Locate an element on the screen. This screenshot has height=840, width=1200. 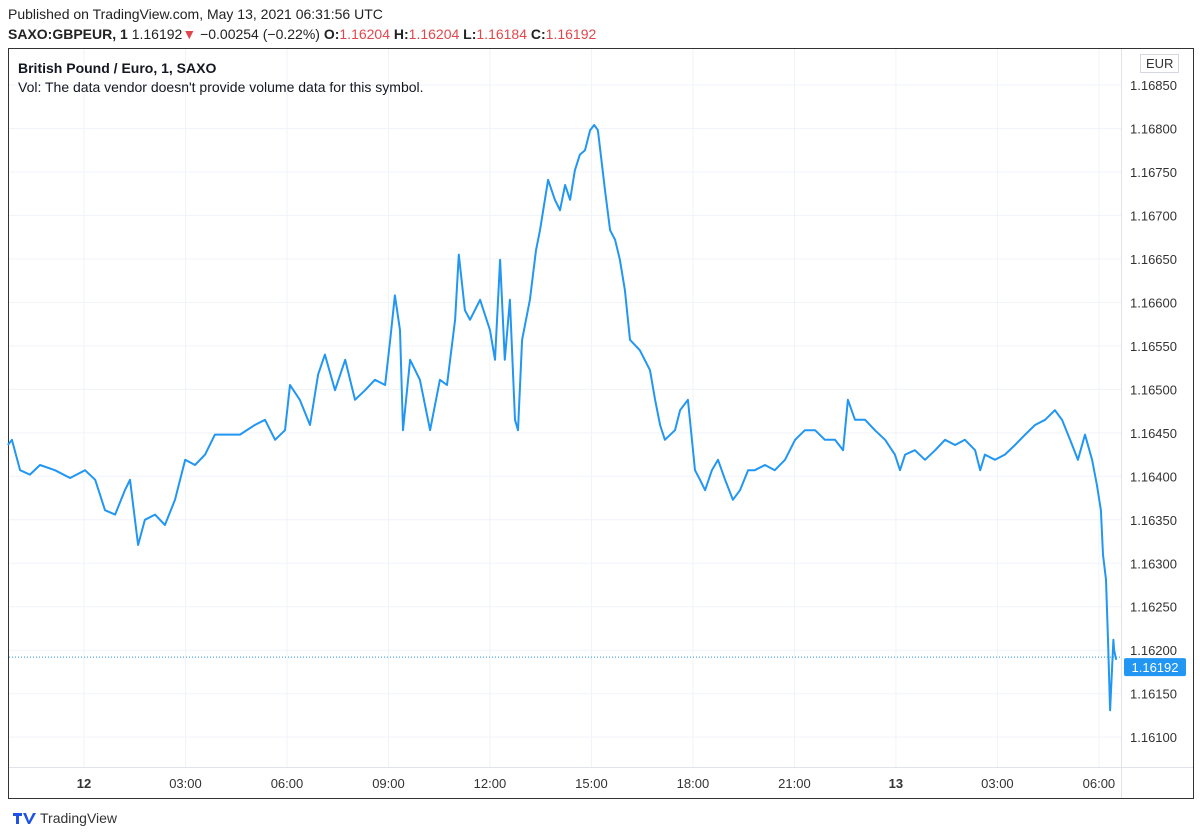
y-tick-label: 1.16600 is located at coordinates (1153, 302).